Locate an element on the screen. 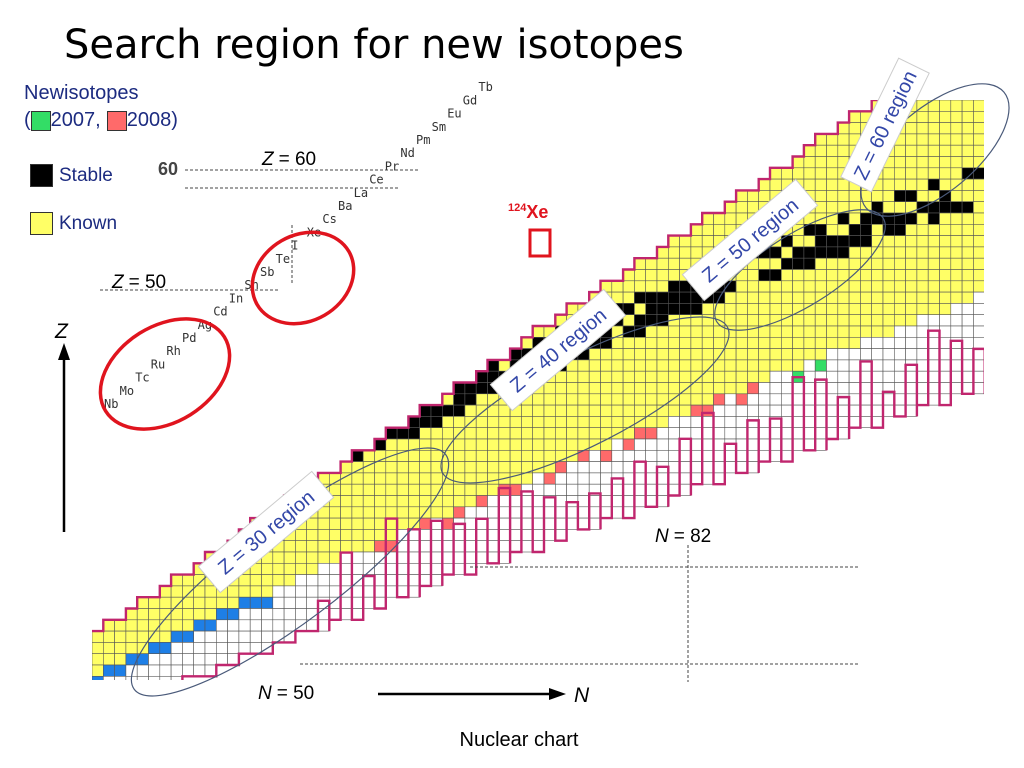 Image resolution: width=1024 pixels, height=768 pixels. element-label: Tb is located at coordinates (485, 87).